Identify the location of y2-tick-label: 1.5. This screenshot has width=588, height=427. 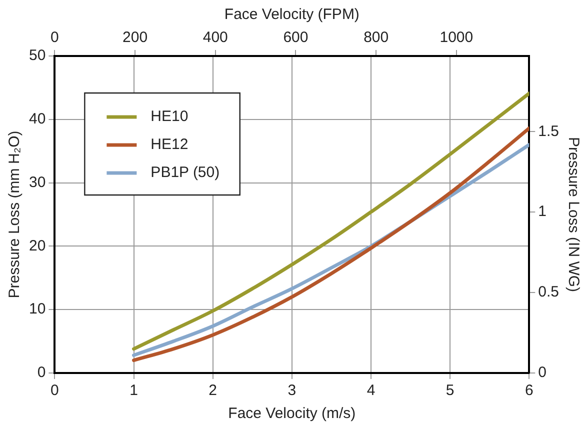
(549, 131).